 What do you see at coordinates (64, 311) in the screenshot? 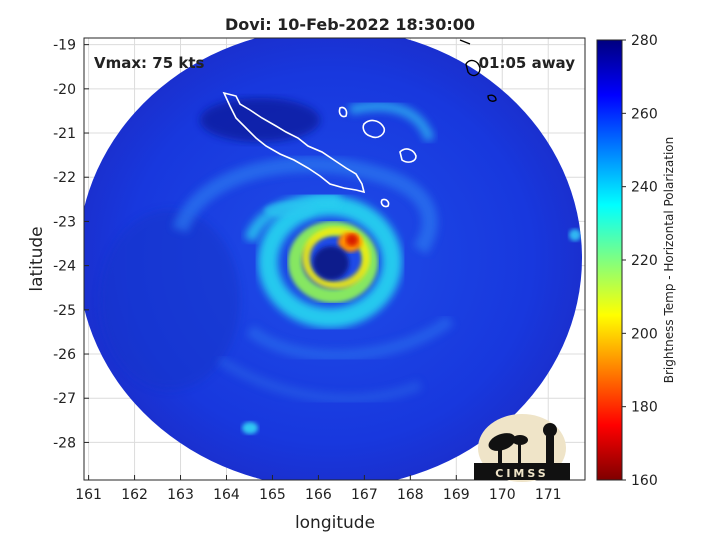
I see `y-tick-label: -25` at bounding box center [64, 311].